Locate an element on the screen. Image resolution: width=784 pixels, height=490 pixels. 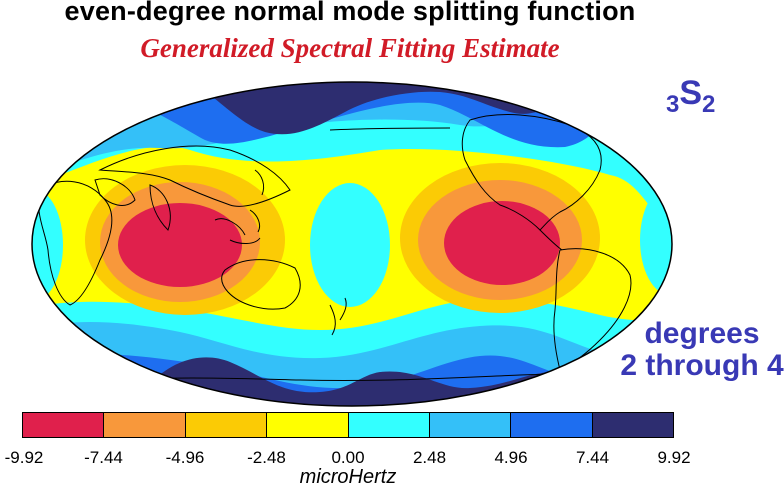
australia-coast is located at coordinates (261, 284).